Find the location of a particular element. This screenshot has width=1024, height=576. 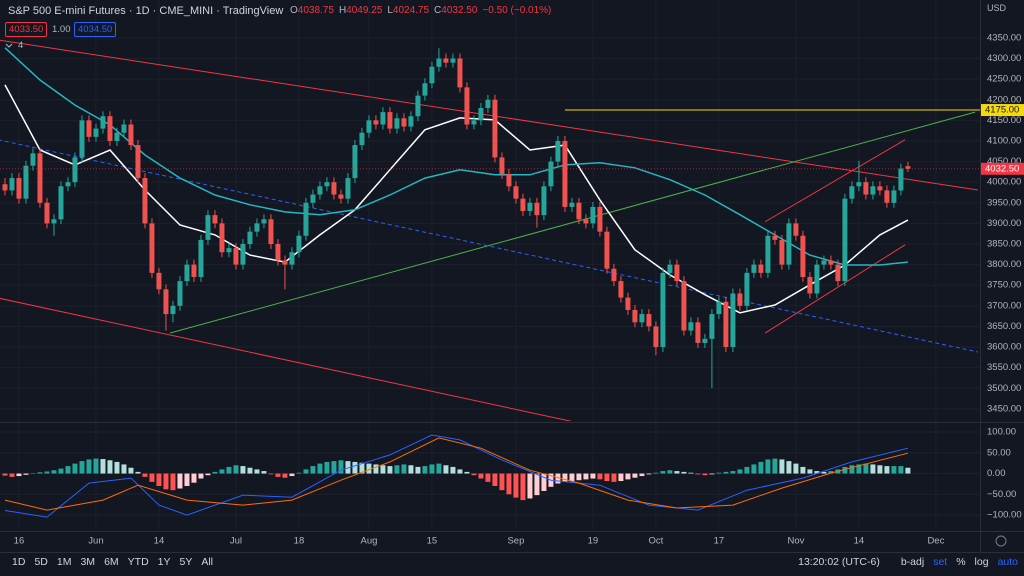

option-button: % is located at coordinates (961, 562).